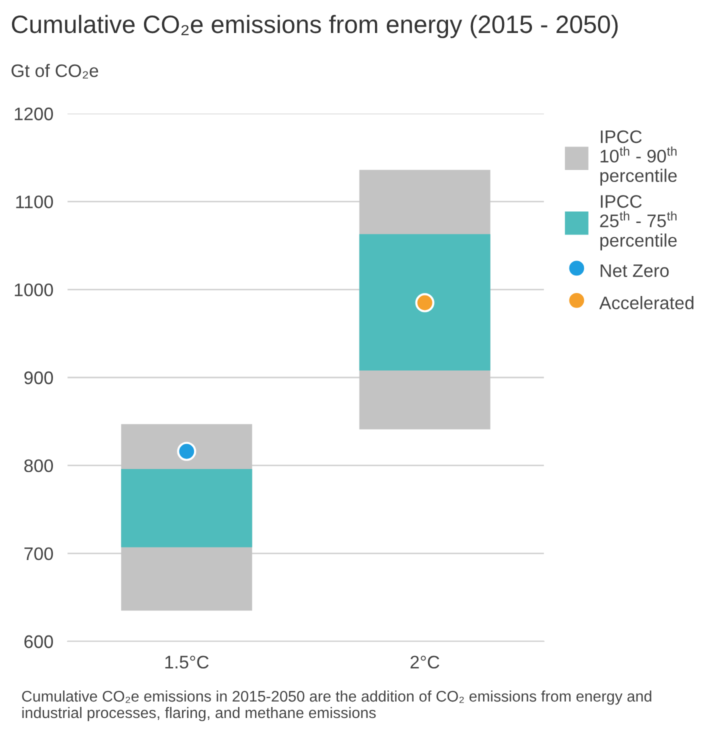 The width and height of the screenshot is (711, 733). I want to click on x-tick-label: 1.5°C, so click(187, 662).